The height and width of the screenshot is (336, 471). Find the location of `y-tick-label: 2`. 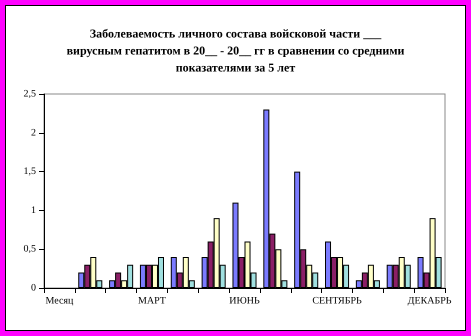

y-tick-label: 2 is located at coordinates (33, 132).